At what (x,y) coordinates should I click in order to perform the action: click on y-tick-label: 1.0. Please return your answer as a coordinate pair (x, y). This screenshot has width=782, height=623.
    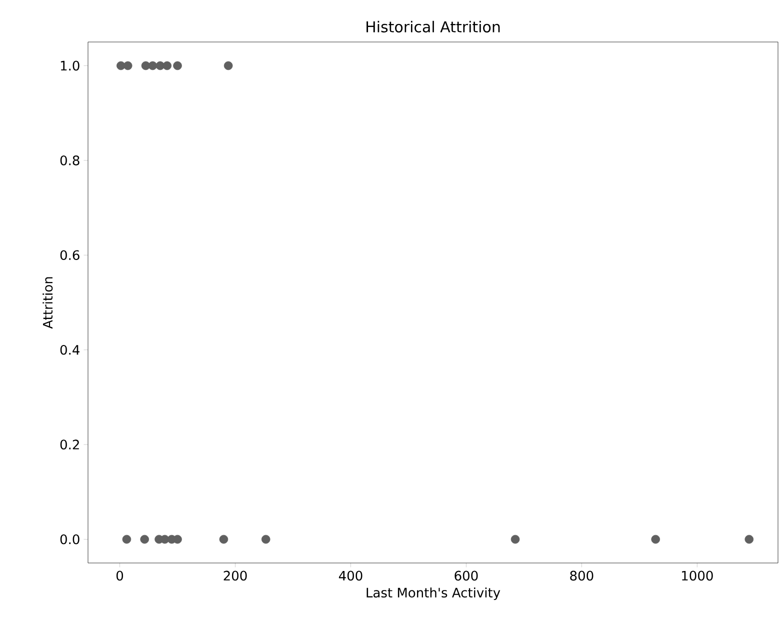
    Looking at the image, I should click on (70, 65).